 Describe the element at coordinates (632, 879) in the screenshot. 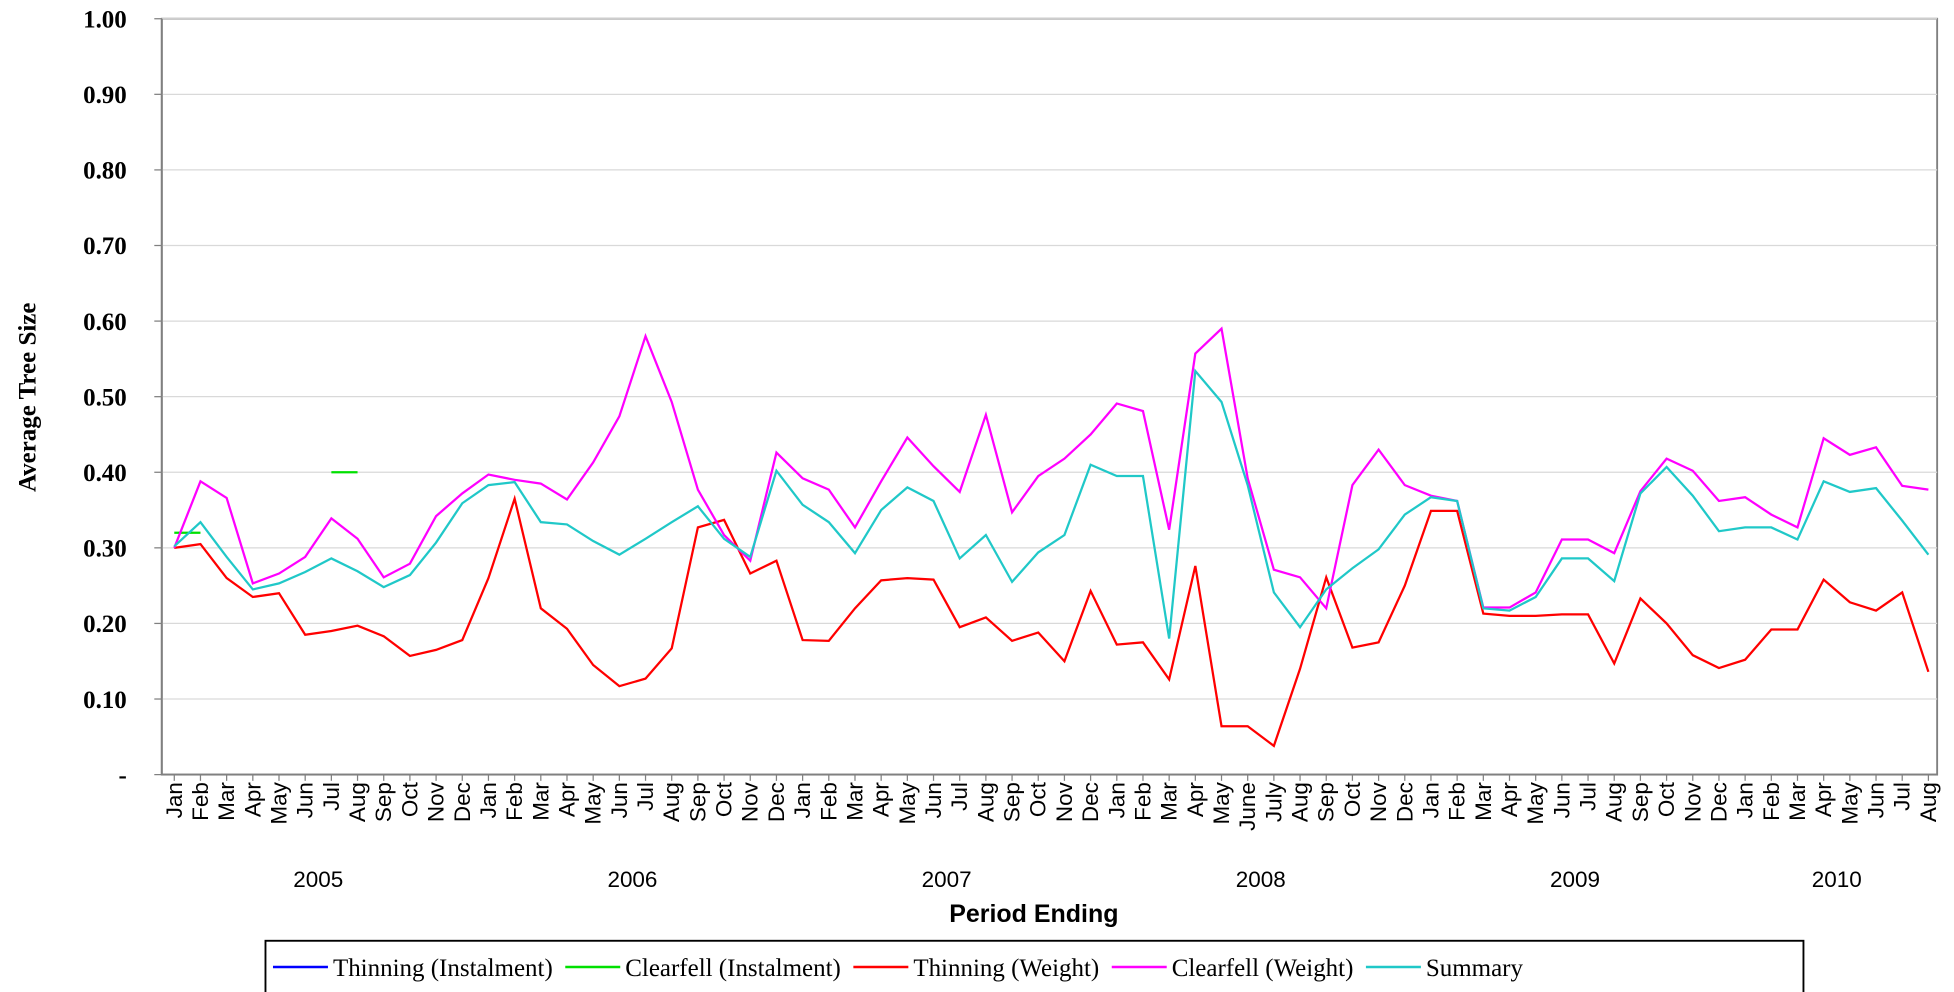

I see `year-label: 2006` at that location.